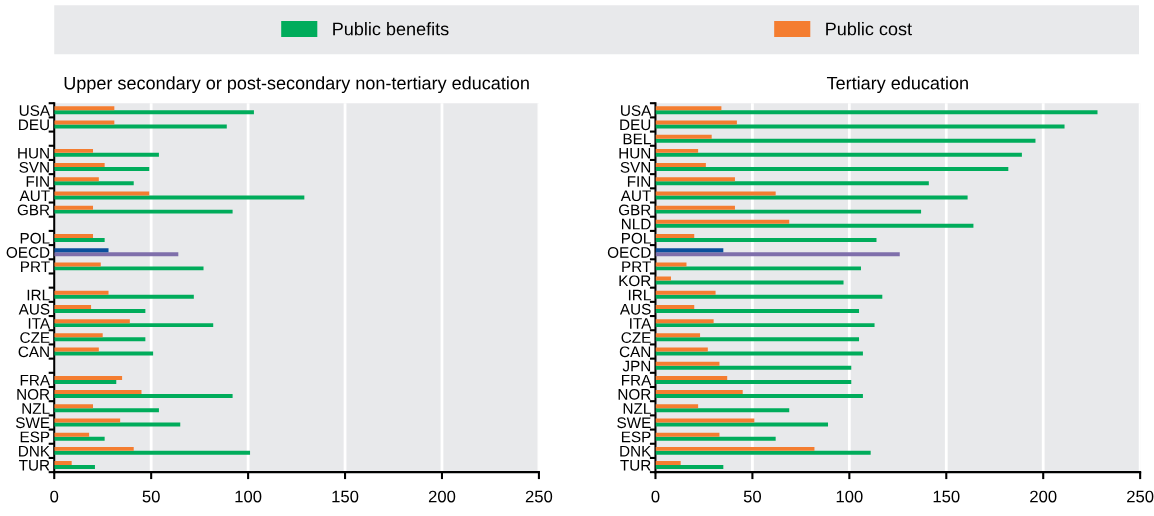 Image resolution: width=1154 pixels, height=516 pixels. What do you see at coordinates (35, 380) in the screenshot?
I see `y-tick-label: FRA` at bounding box center [35, 380].